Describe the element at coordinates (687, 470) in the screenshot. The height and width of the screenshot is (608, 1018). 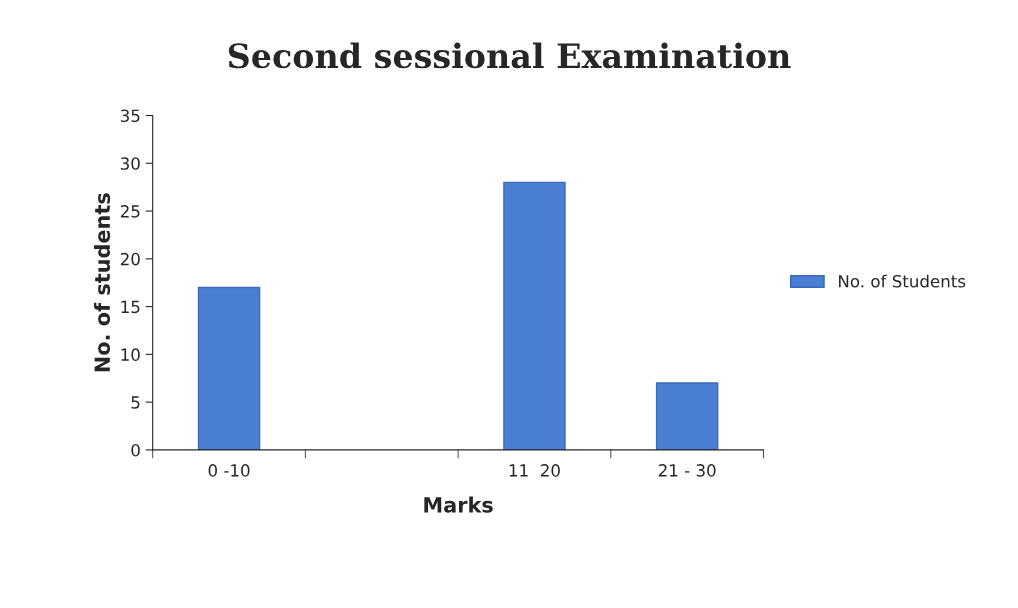
I see `x-tick-label: 21 - 30` at that location.